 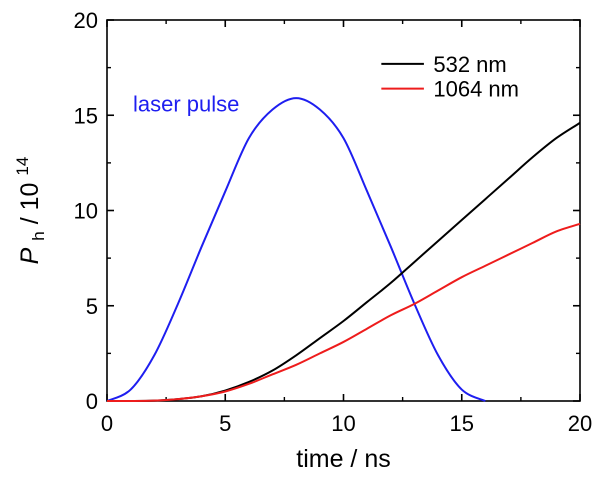 I want to click on y-tick-label: 5, so click(x=92, y=306).